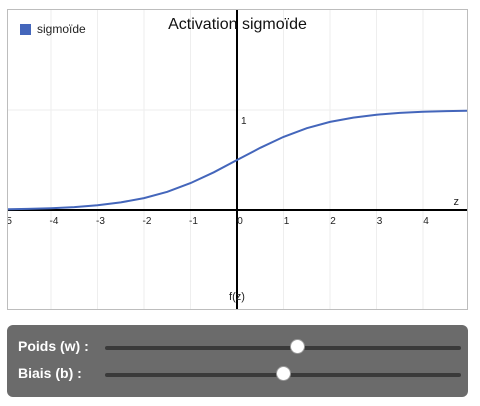  Describe the element at coordinates (244, 121) in the screenshot. I see `y-tick-label: 1` at that location.